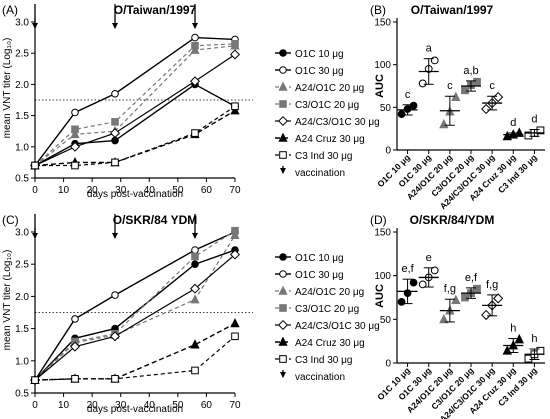 The width and height of the screenshot is (550, 419). Describe the element at coordinates (93, 405) in the screenshot. I see `x-tick-label: 20` at that location.